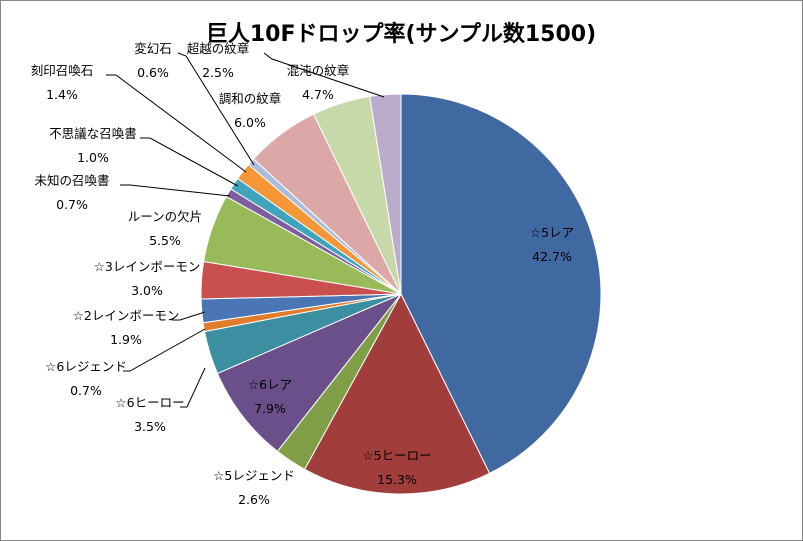  I want to click on slice-percent-label: 42.7%, so click(552, 256).